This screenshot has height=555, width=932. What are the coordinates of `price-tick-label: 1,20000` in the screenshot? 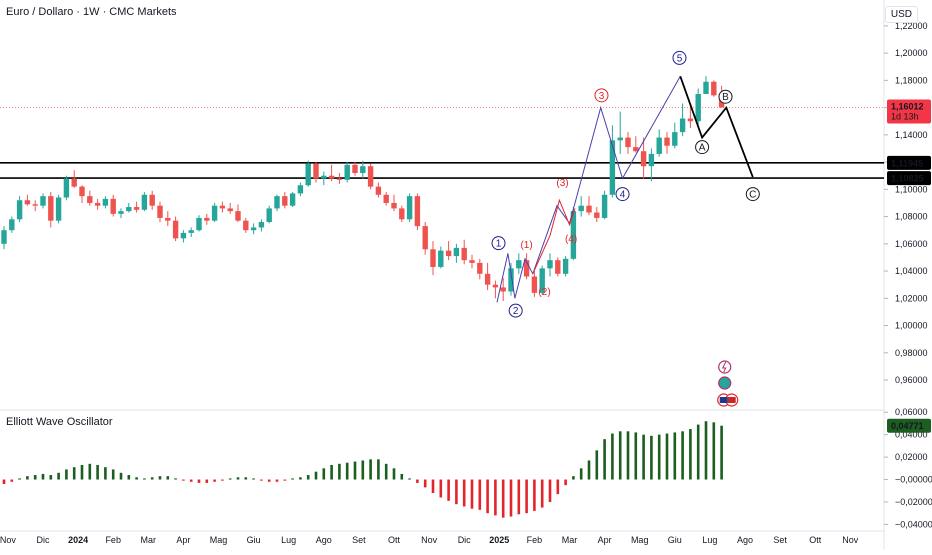 It's located at (911, 53).